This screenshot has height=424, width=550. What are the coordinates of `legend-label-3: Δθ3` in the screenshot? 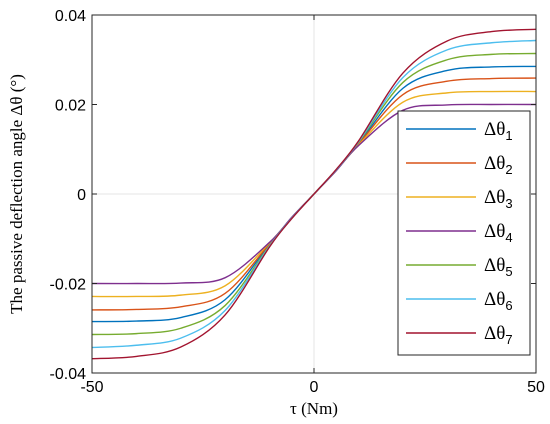 It's located at (498, 199).